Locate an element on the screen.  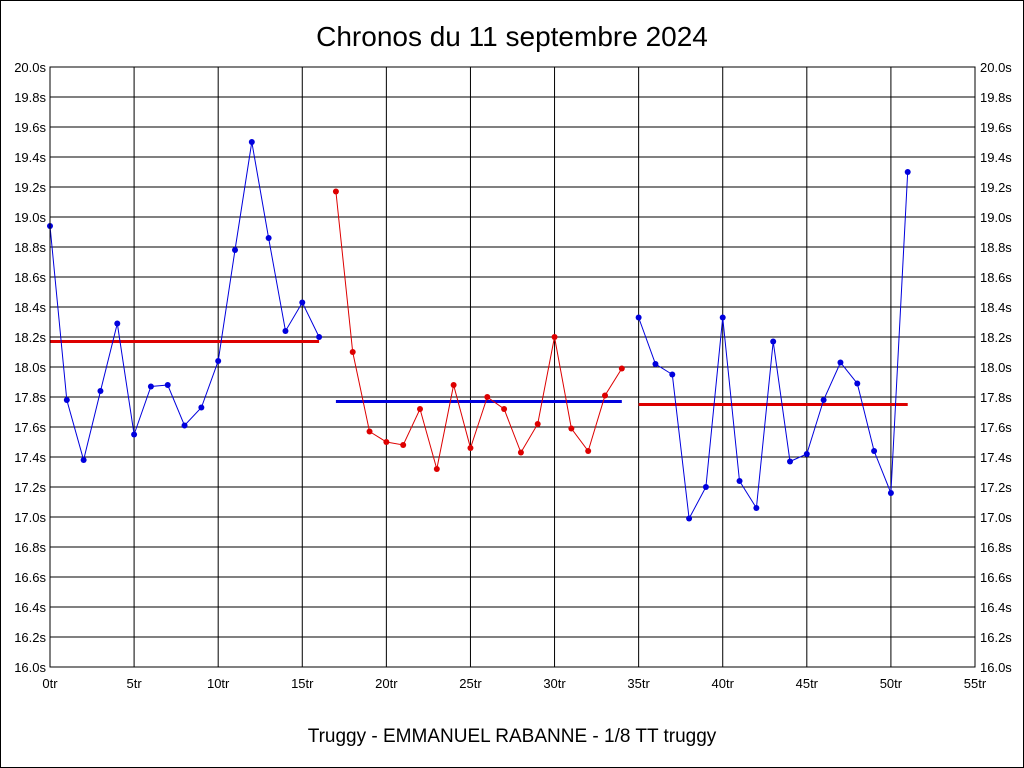
y-tick-label-left: 18.8s is located at coordinates (30, 247).